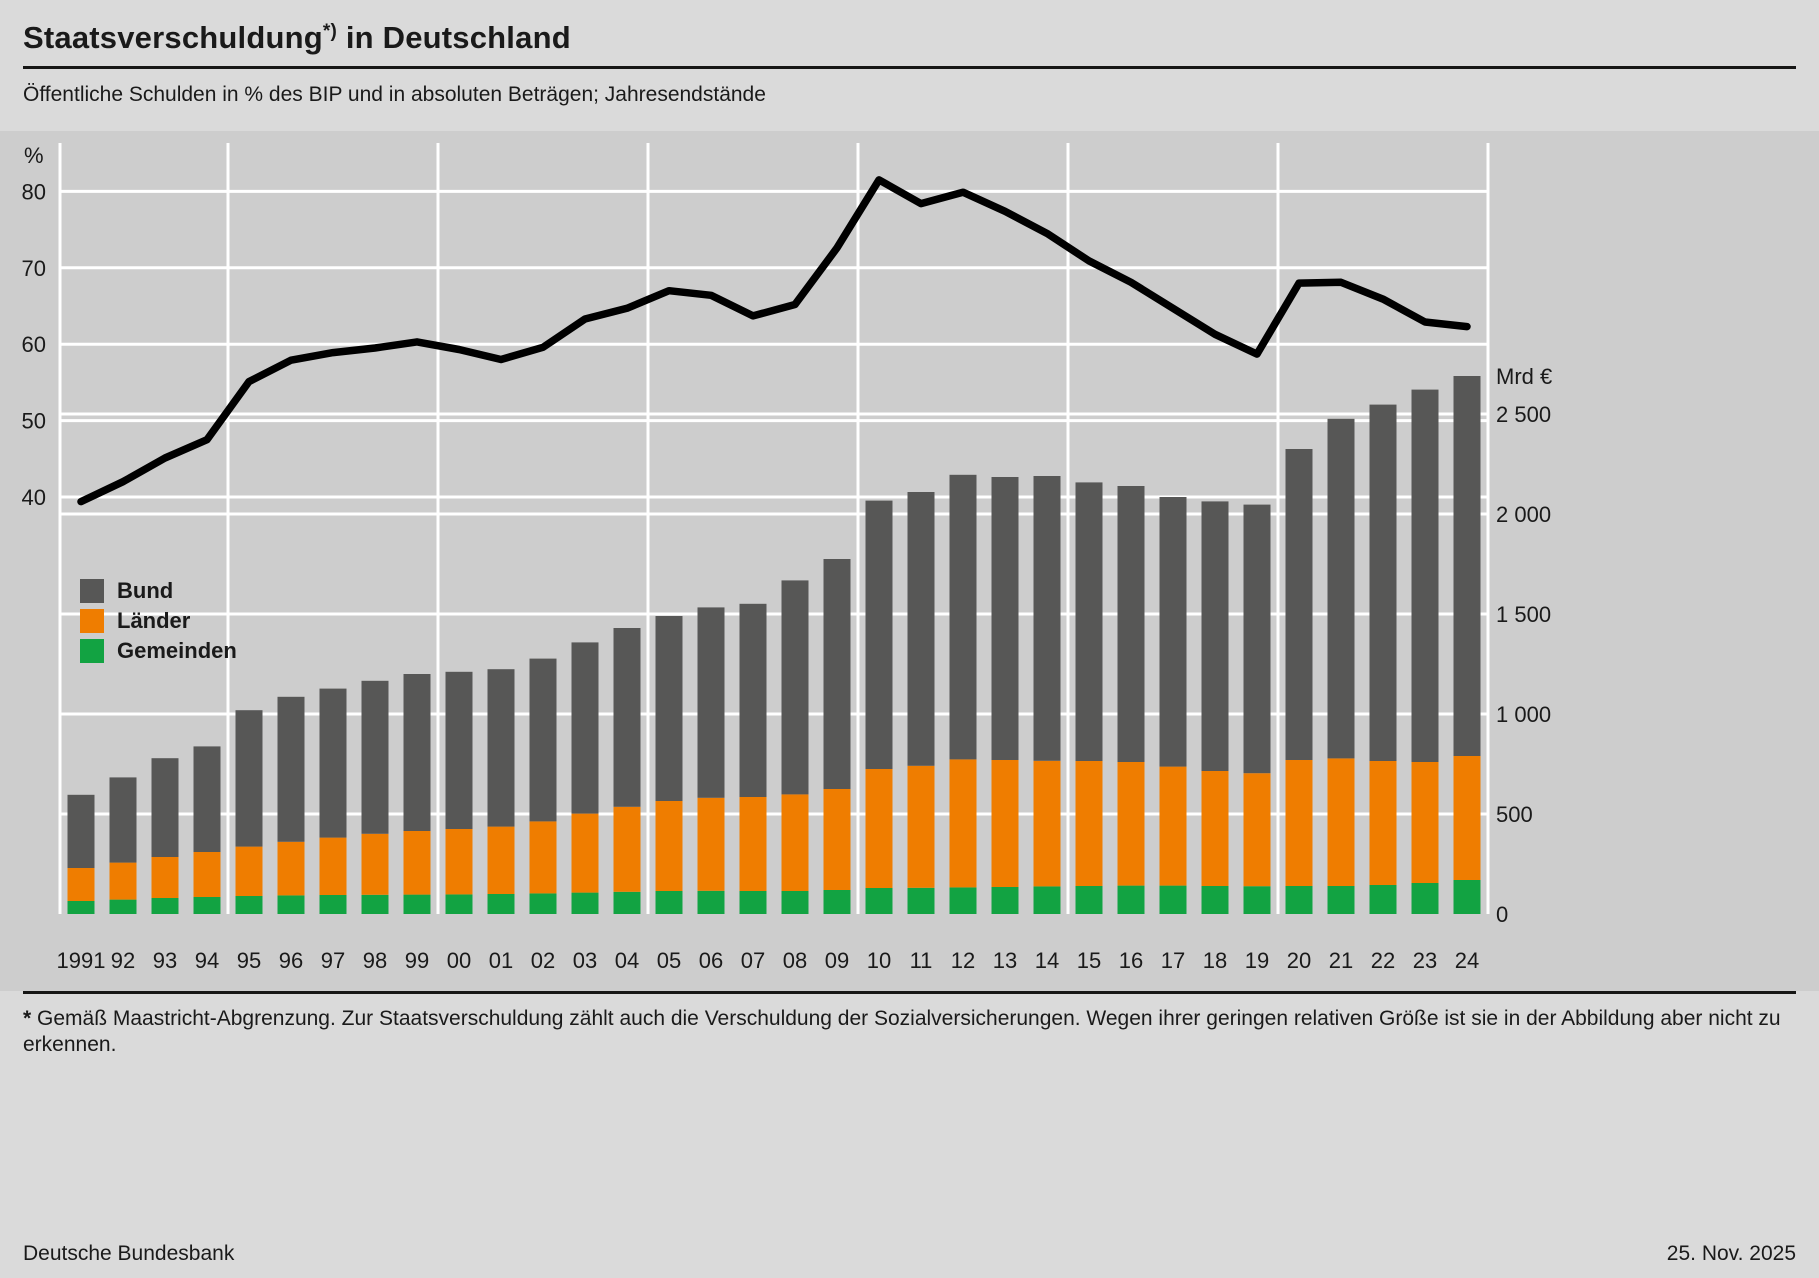 This screenshot has height=1278, width=1819. I want to click on right-axis-tick: 500, so click(1514, 814).